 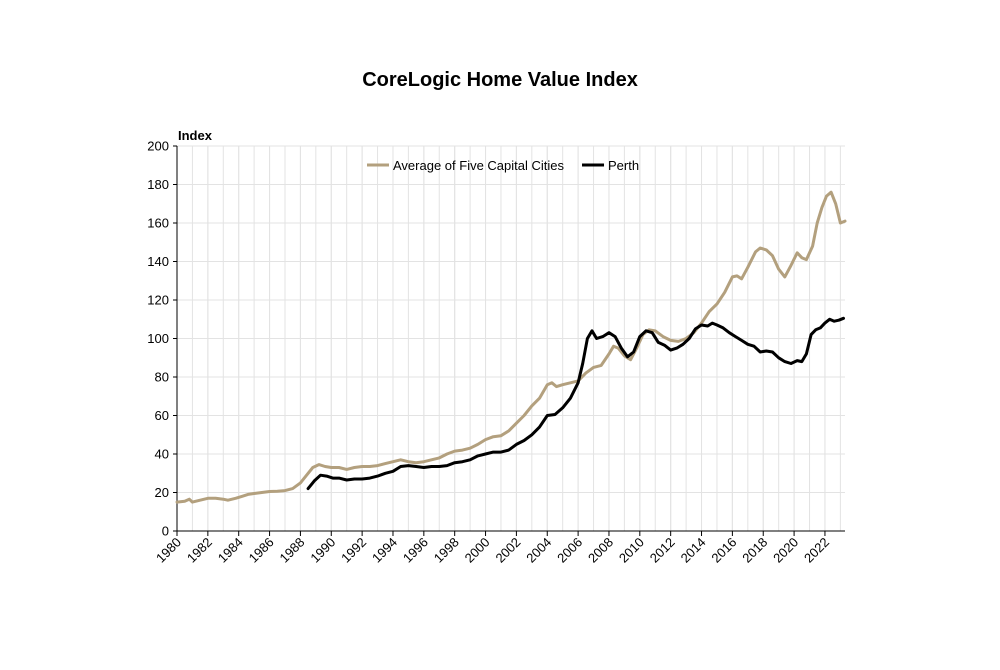 I want to click on x-tick-label: 2008, so click(x=600, y=550).